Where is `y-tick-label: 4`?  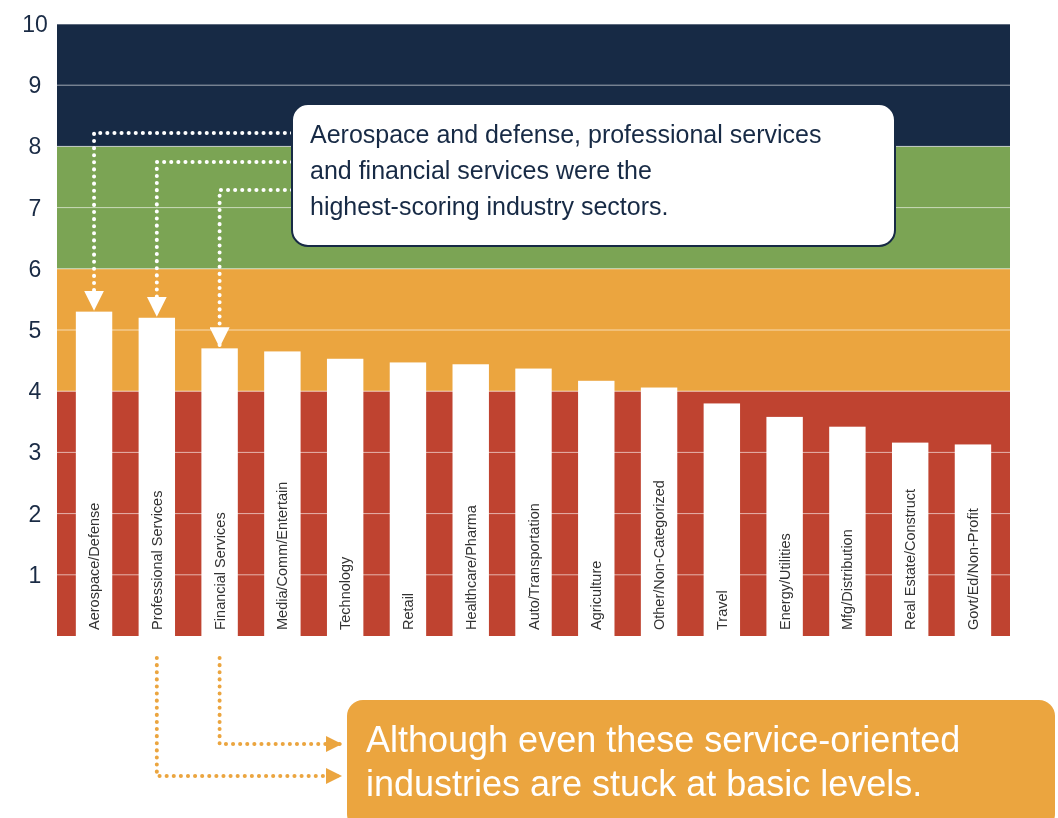
y-tick-label: 4 is located at coordinates (35, 391).